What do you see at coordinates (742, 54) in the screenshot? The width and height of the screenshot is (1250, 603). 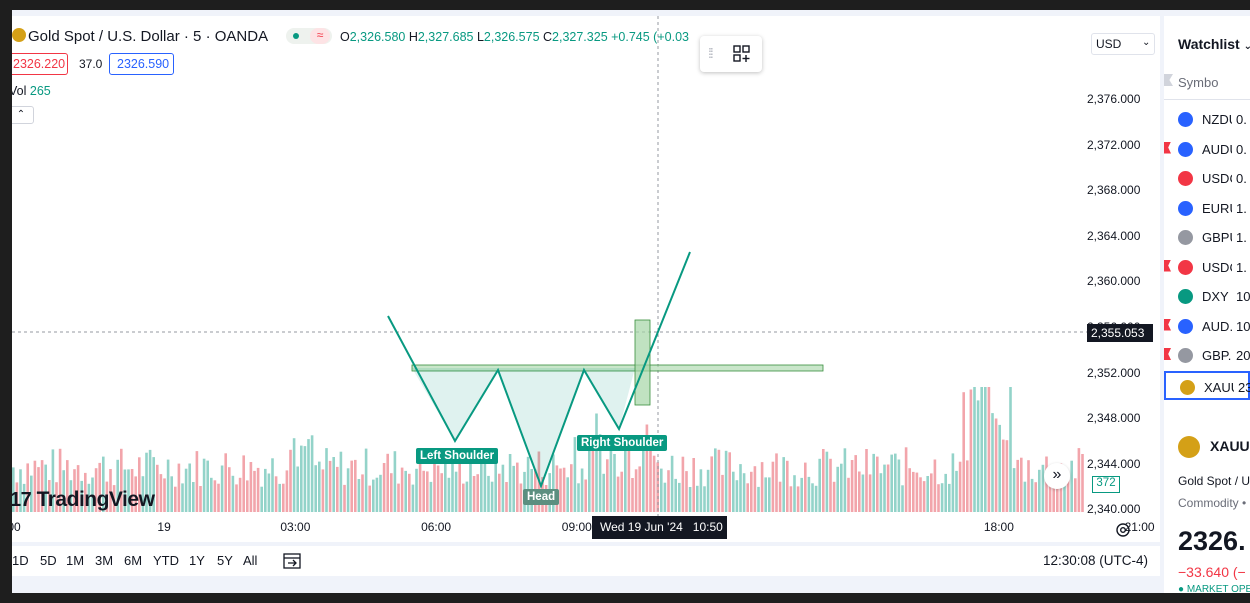 I see `object-tree-icon` at bounding box center [742, 54].